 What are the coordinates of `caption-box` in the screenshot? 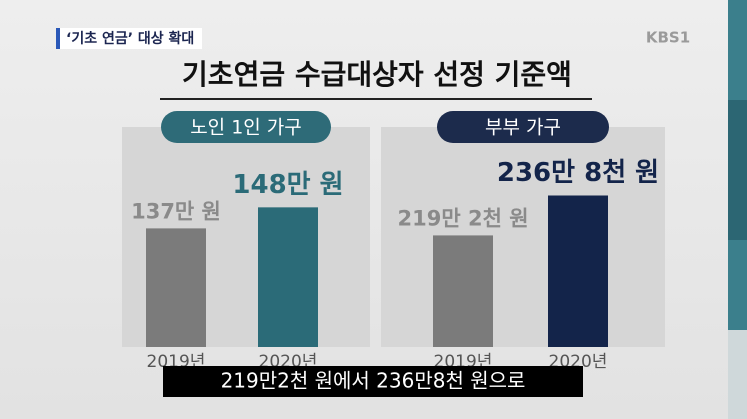 It's located at (373, 381).